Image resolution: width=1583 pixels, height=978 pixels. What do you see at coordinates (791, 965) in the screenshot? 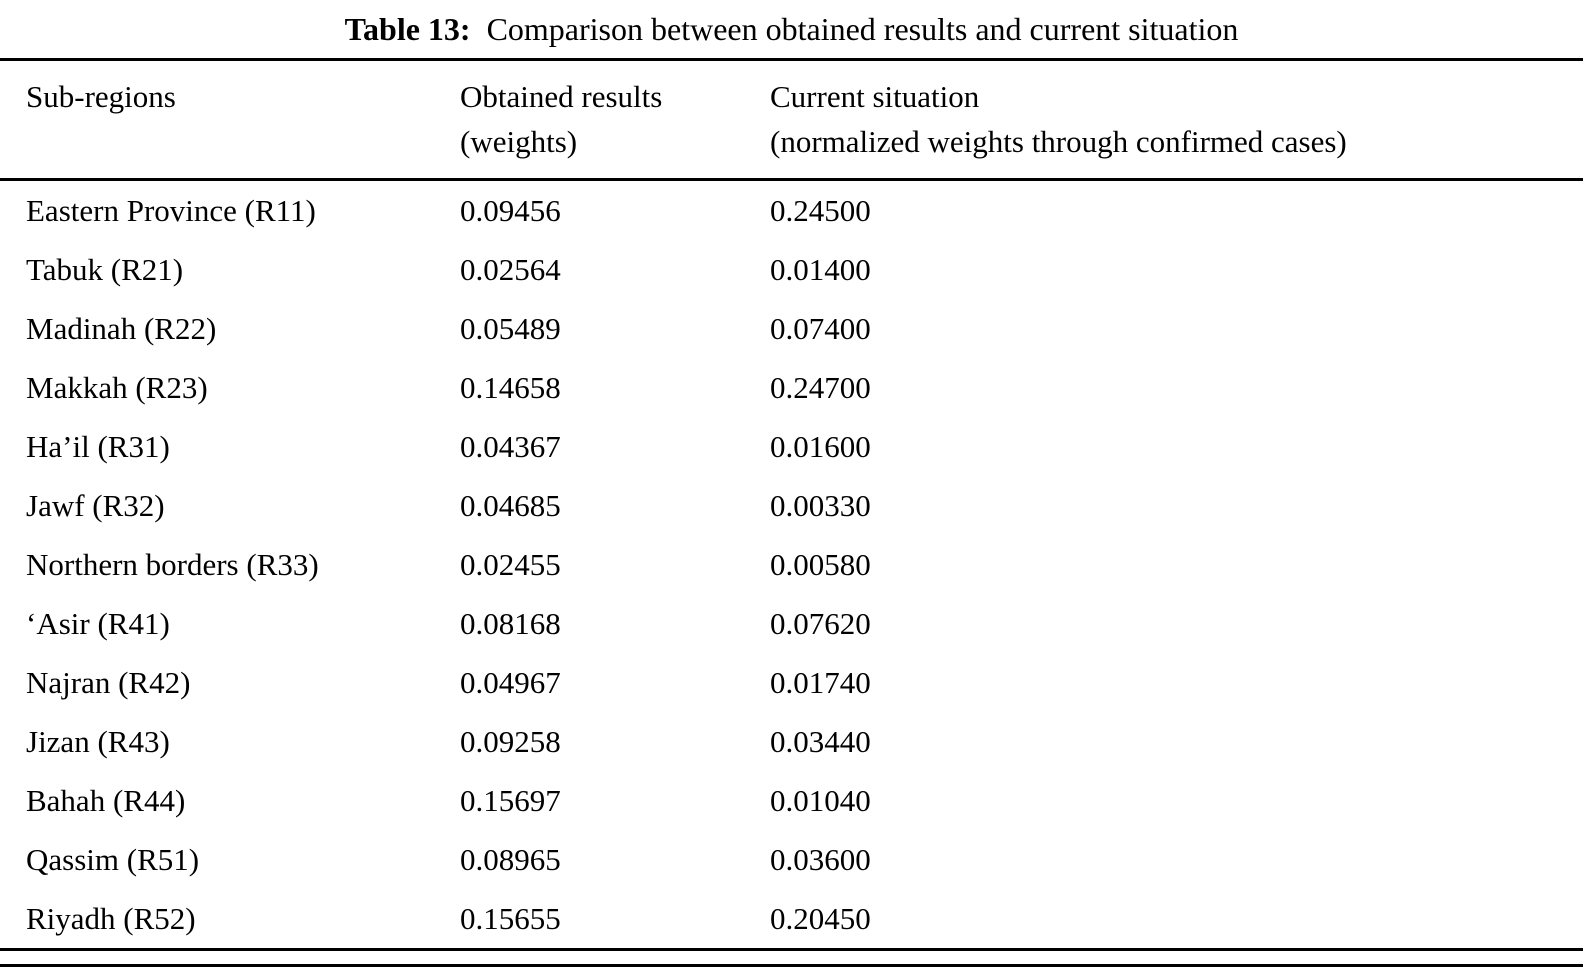
I see `bottom-rule` at bounding box center [791, 965].